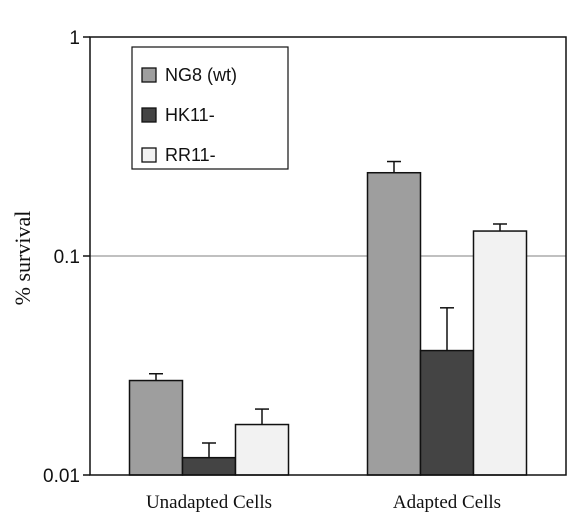 The image size is (584, 519). I want to click on legend-label: NG8 (wt), so click(201, 75).